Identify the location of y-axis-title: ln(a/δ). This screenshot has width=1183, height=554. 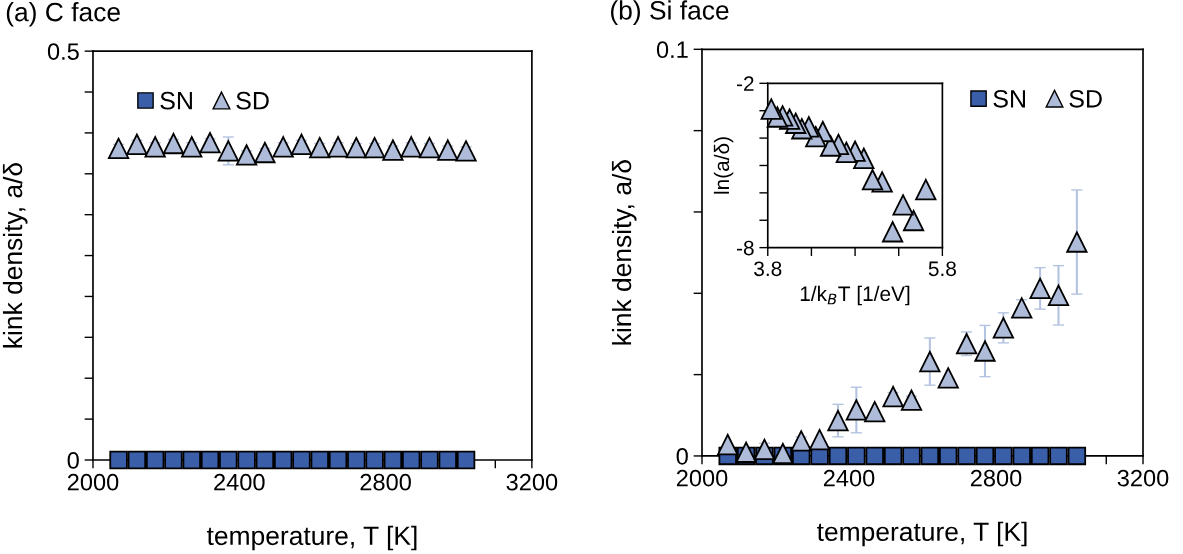
(723, 165).